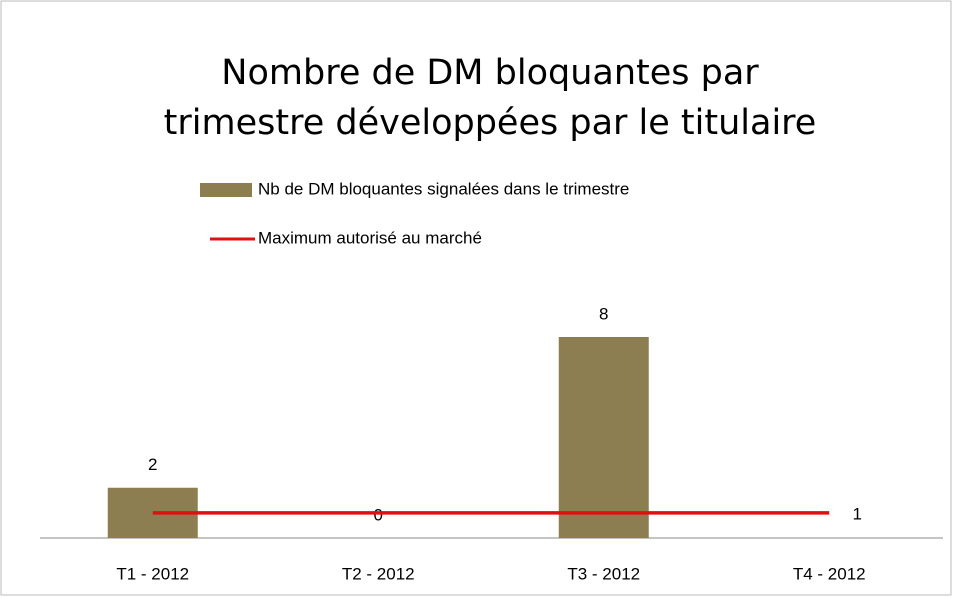 This screenshot has height=598, width=956. Describe the element at coordinates (370, 237) in the screenshot. I see `legend-label: Maximum autorisé au marché` at that location.